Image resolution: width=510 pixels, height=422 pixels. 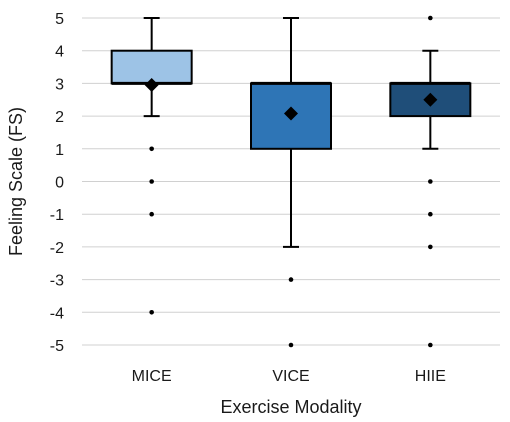 I want to click on box-hiie, so click(x=430, y=181).